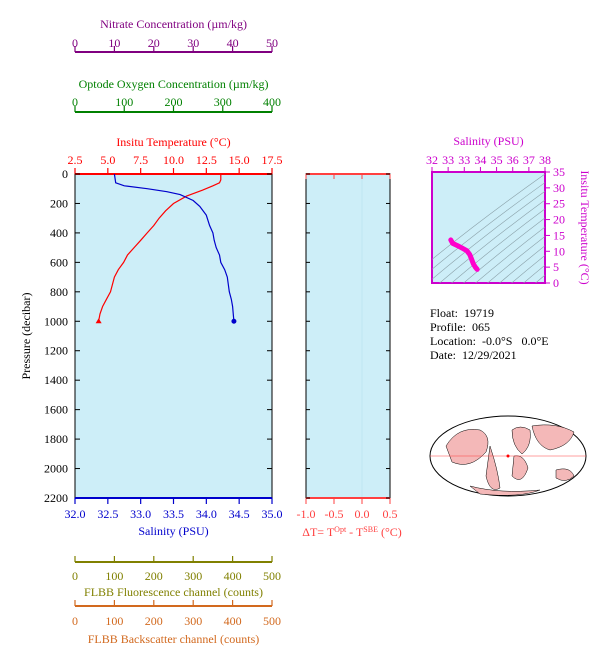 The height and width of the screenshot is (663, 609). Describe the element at coordinates (75, 102) in the screenshot. I see `oxygen-tick-label: 0` at that location.